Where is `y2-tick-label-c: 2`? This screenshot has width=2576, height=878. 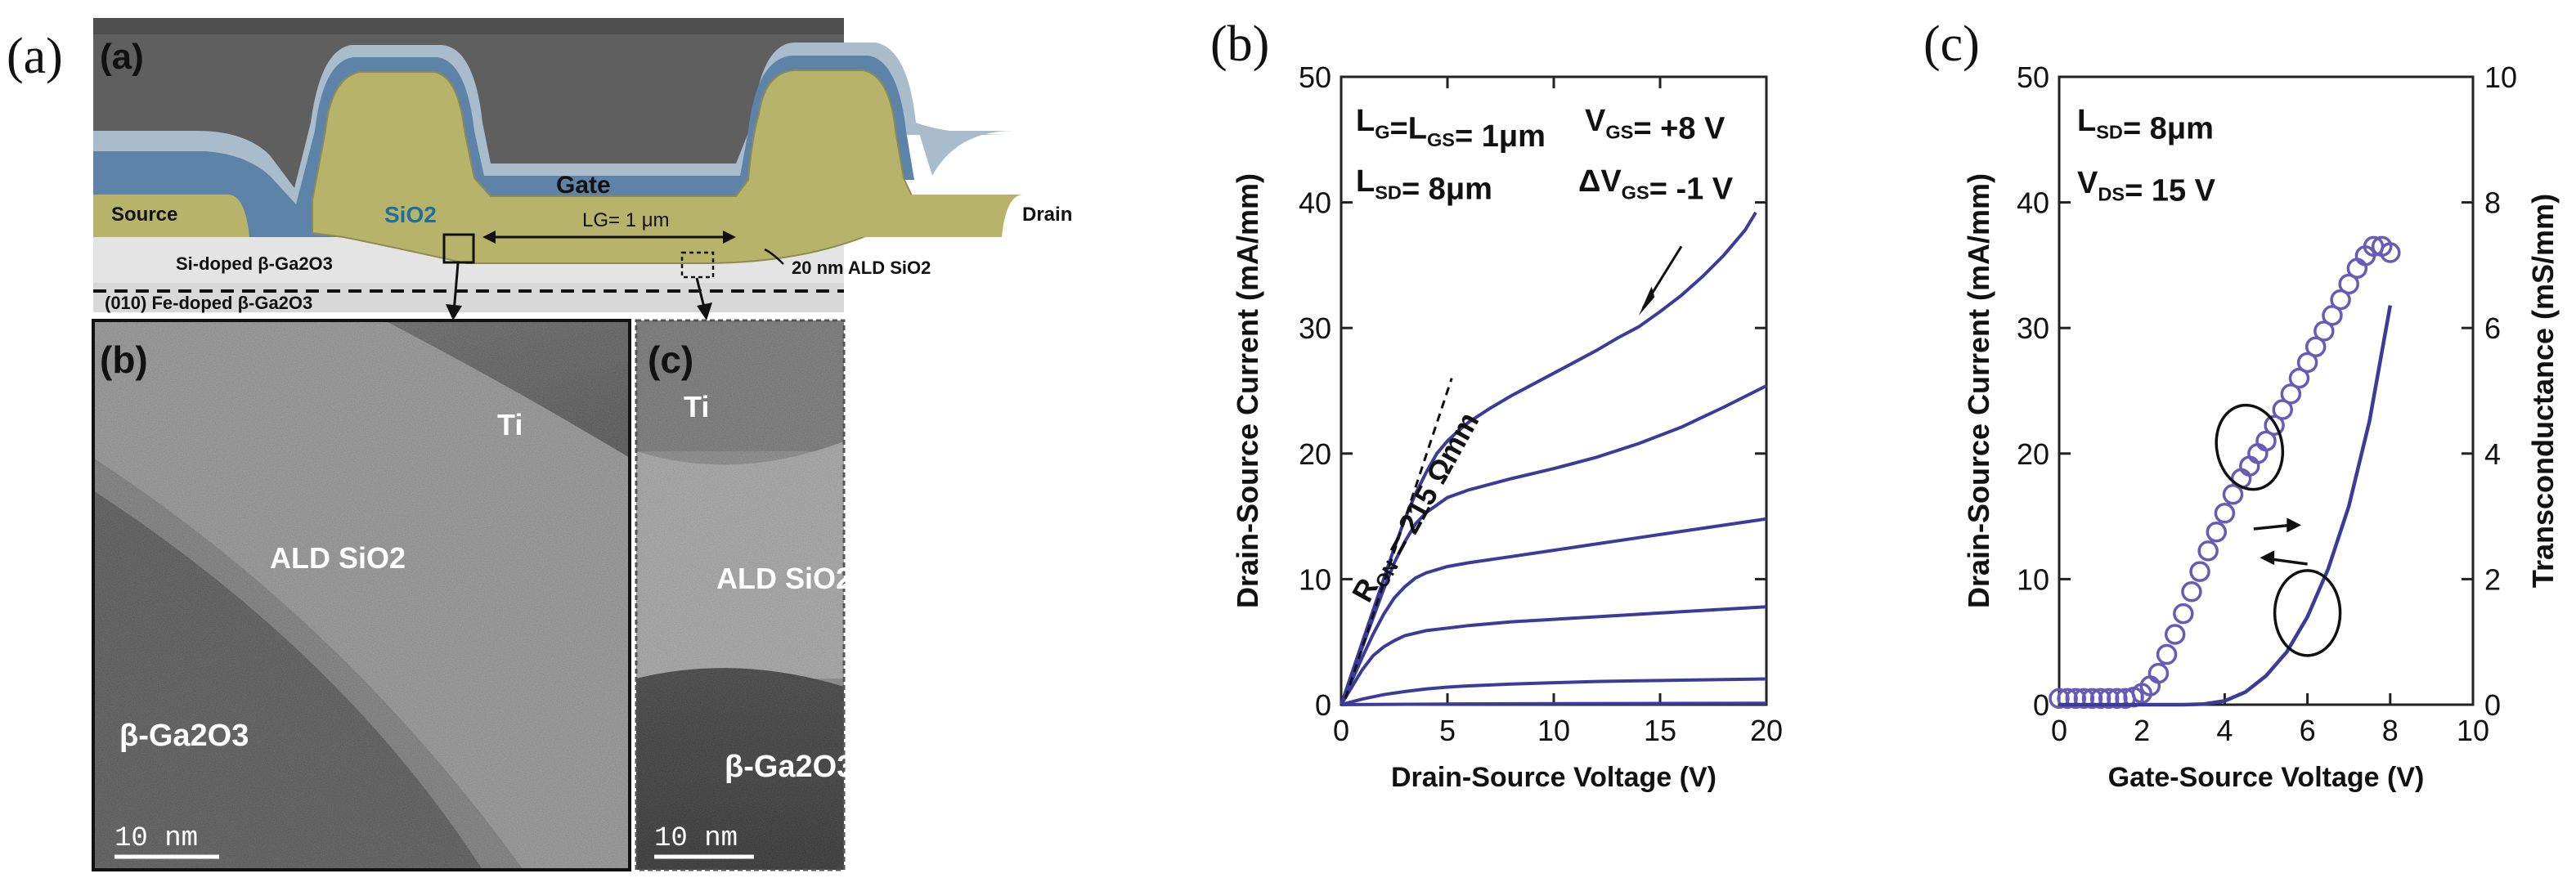 y2-tick-label-c: 2 is located at coordinates (2492, 579).